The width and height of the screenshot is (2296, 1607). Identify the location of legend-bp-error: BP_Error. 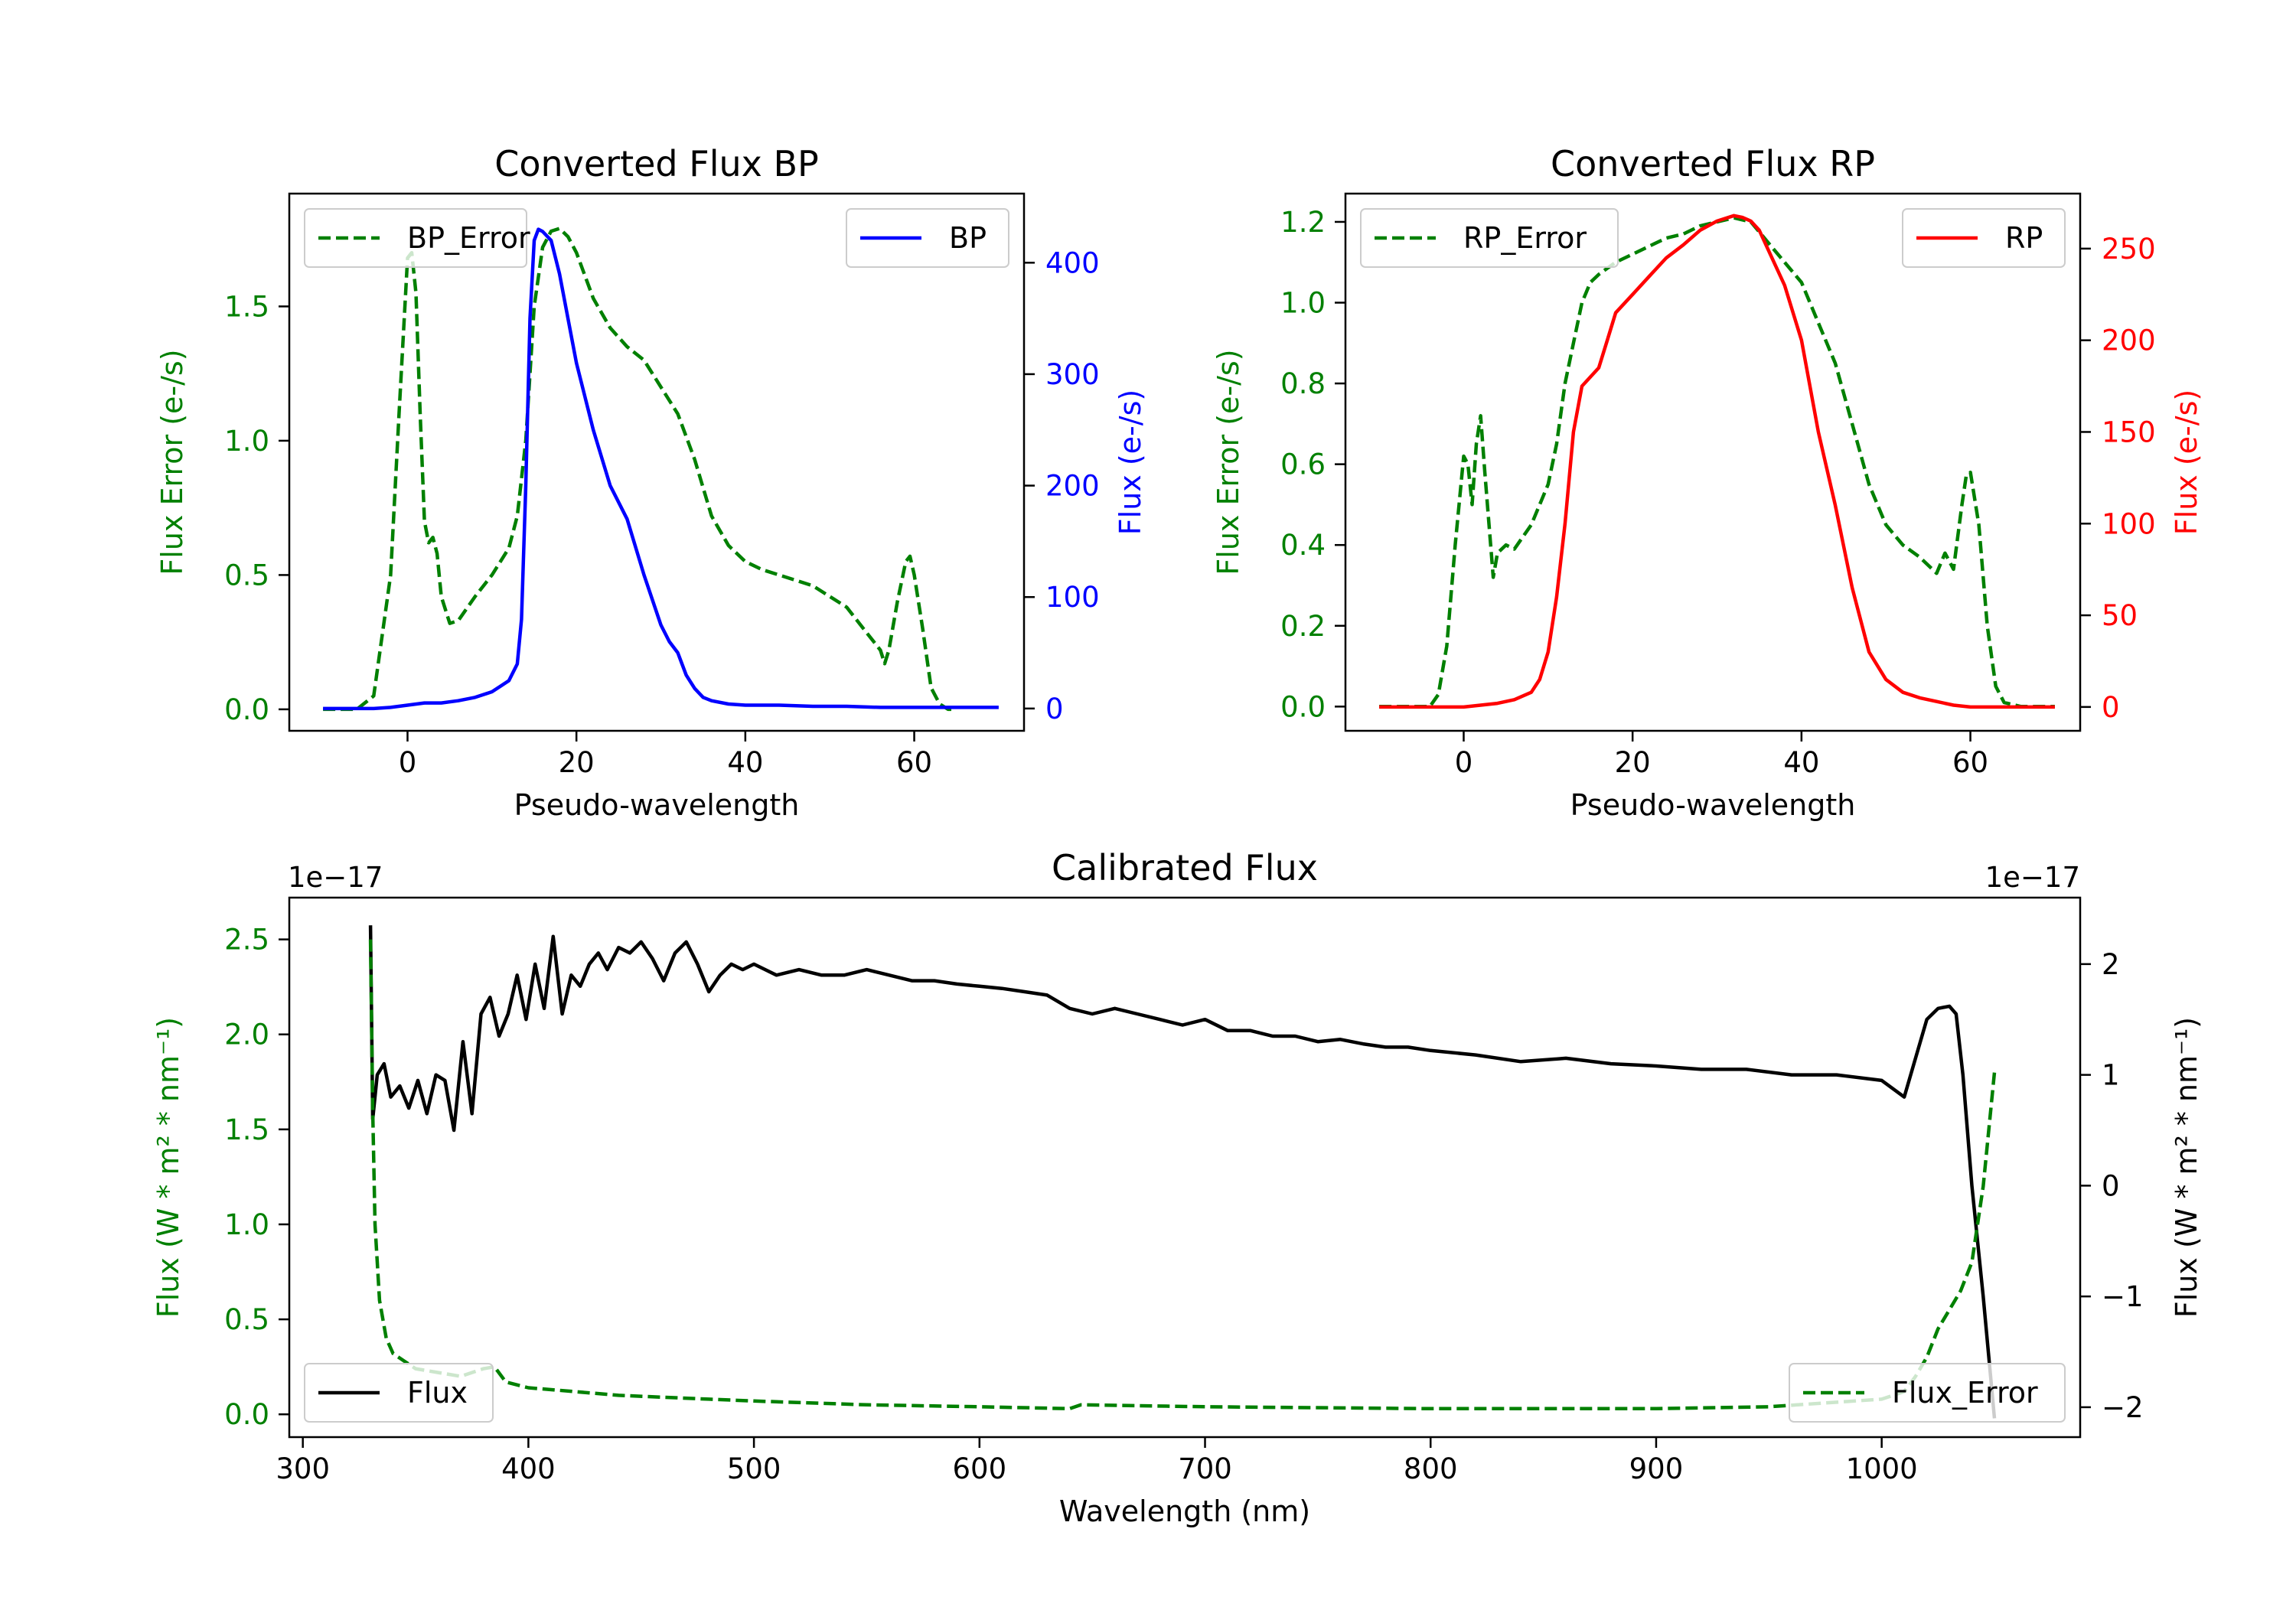
(417, 238).